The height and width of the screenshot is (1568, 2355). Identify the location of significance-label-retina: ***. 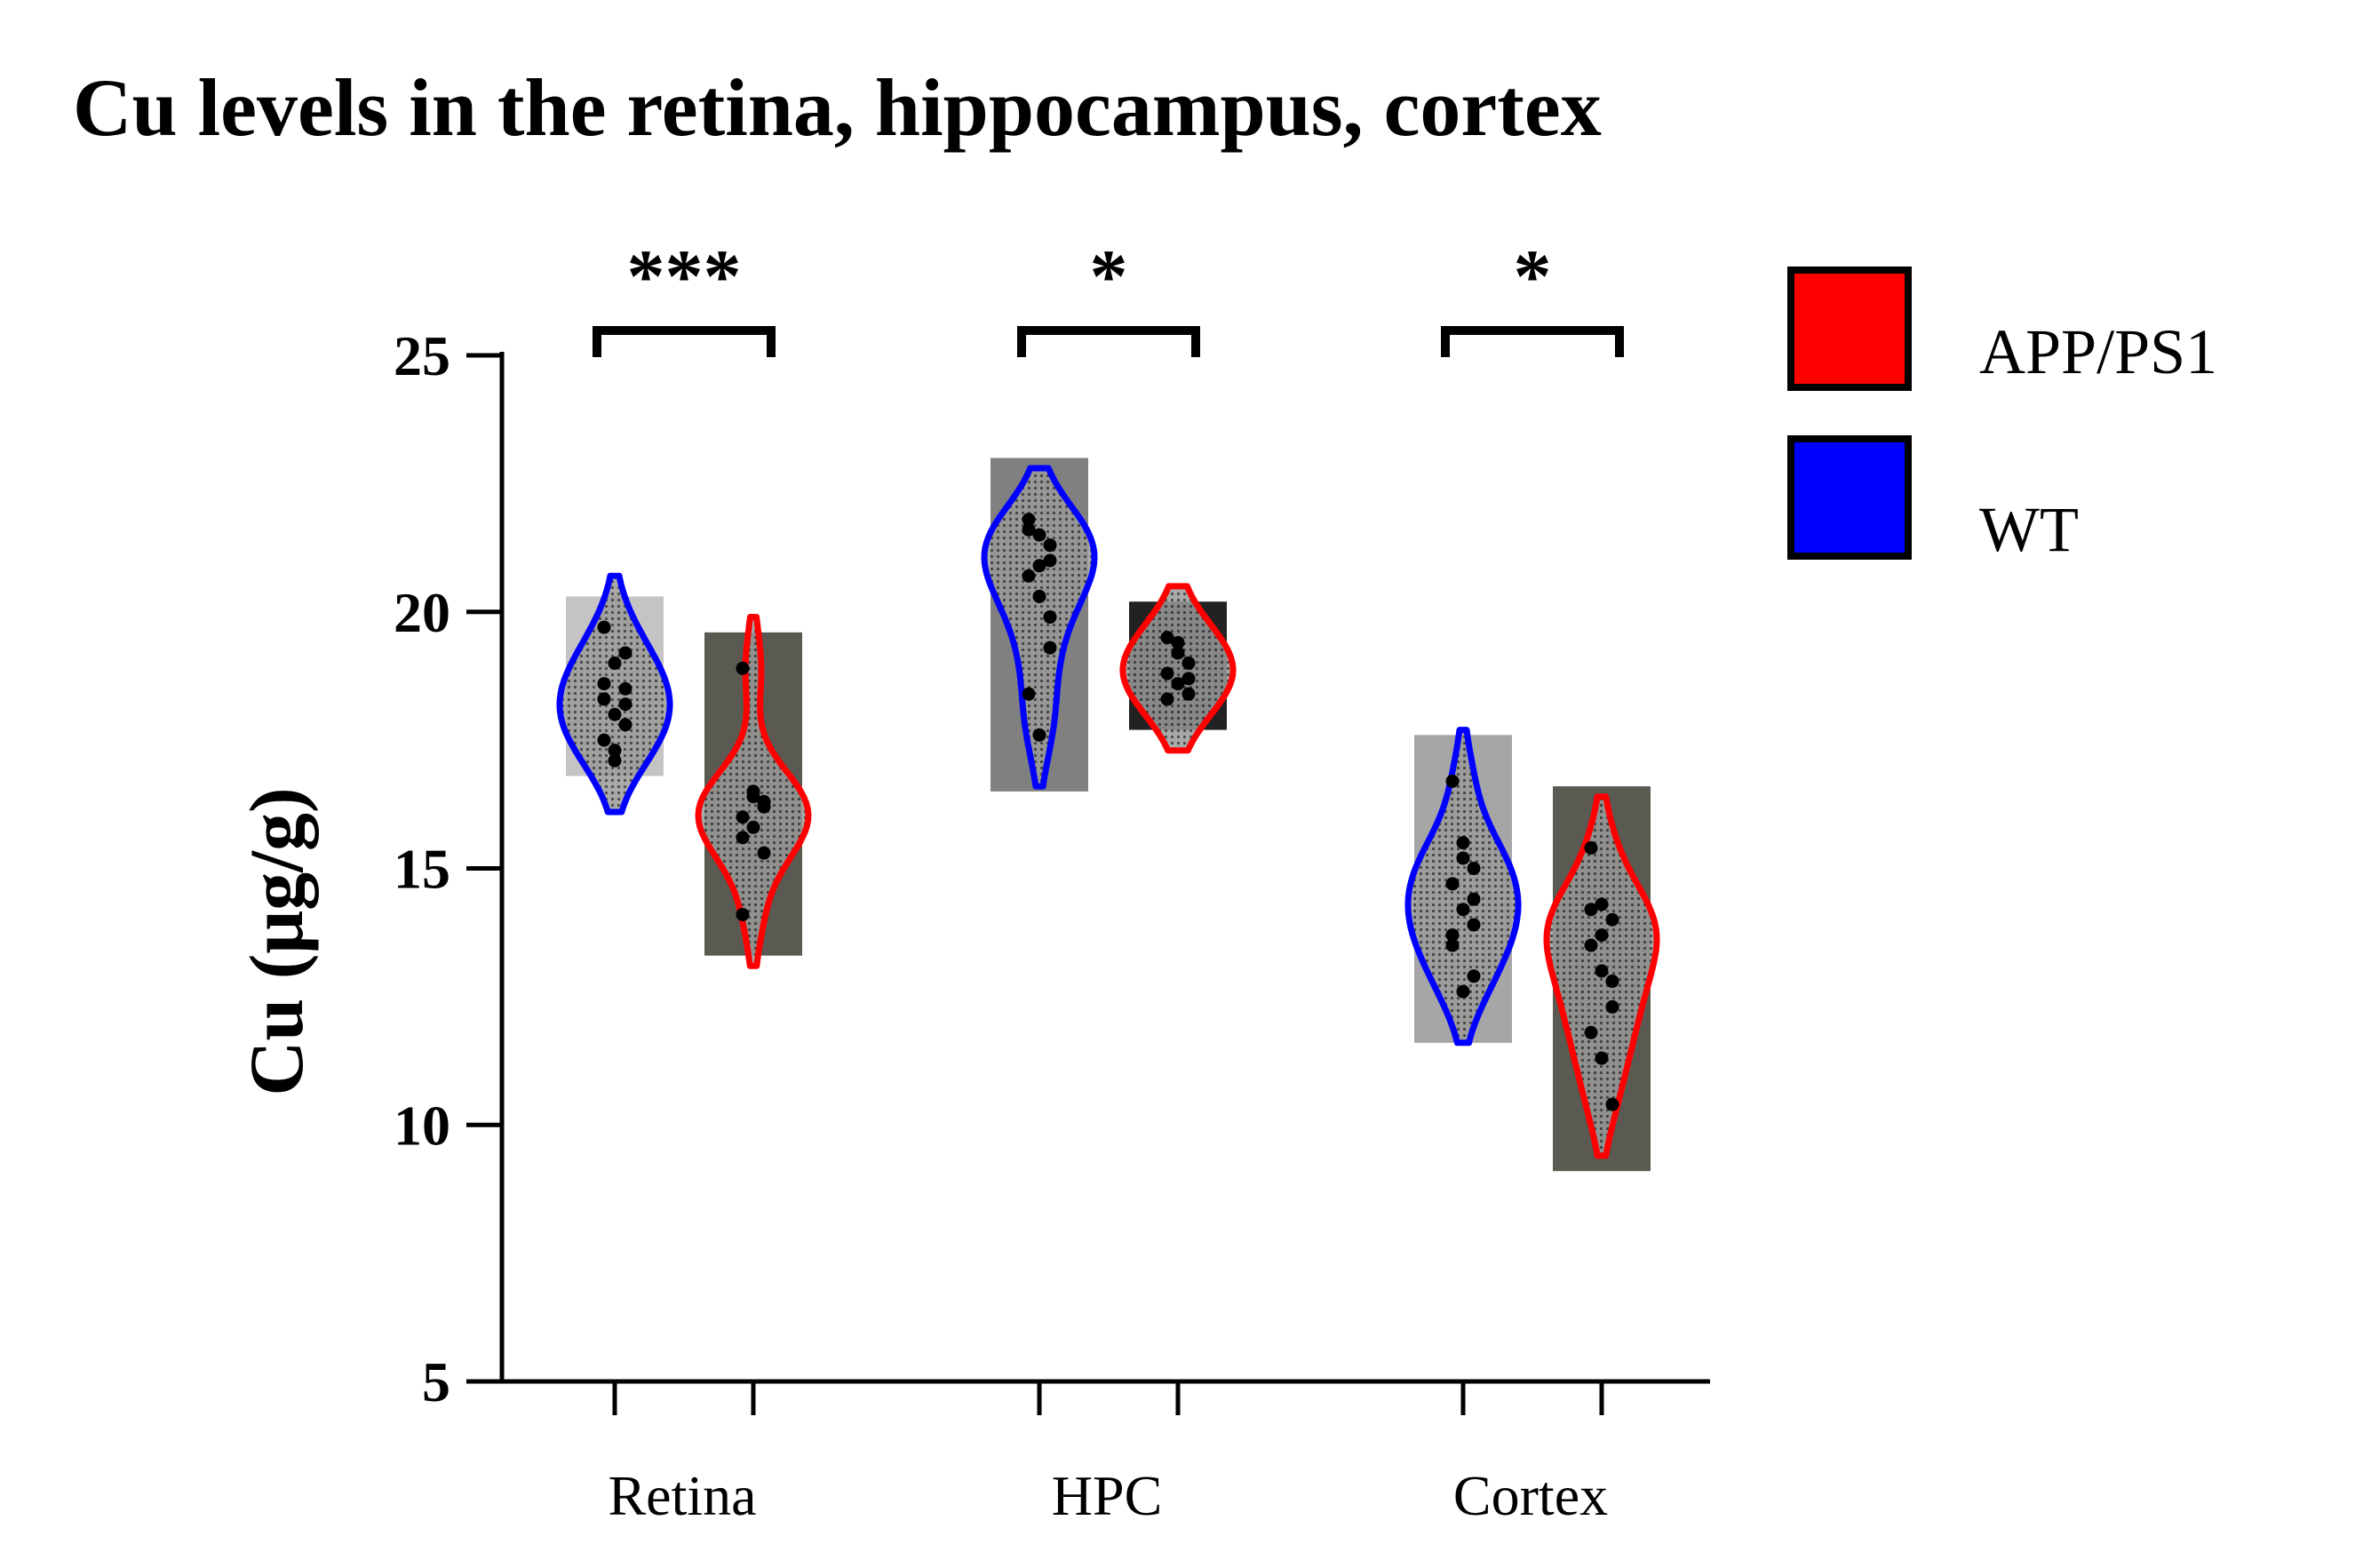
(684, 277).